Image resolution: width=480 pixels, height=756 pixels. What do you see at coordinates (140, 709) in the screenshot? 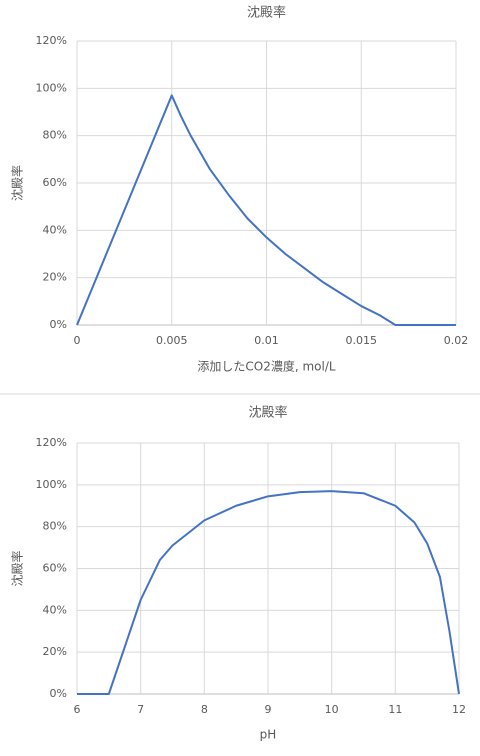
I see `x-tick-label: 7` at bounding box center [140, 709].